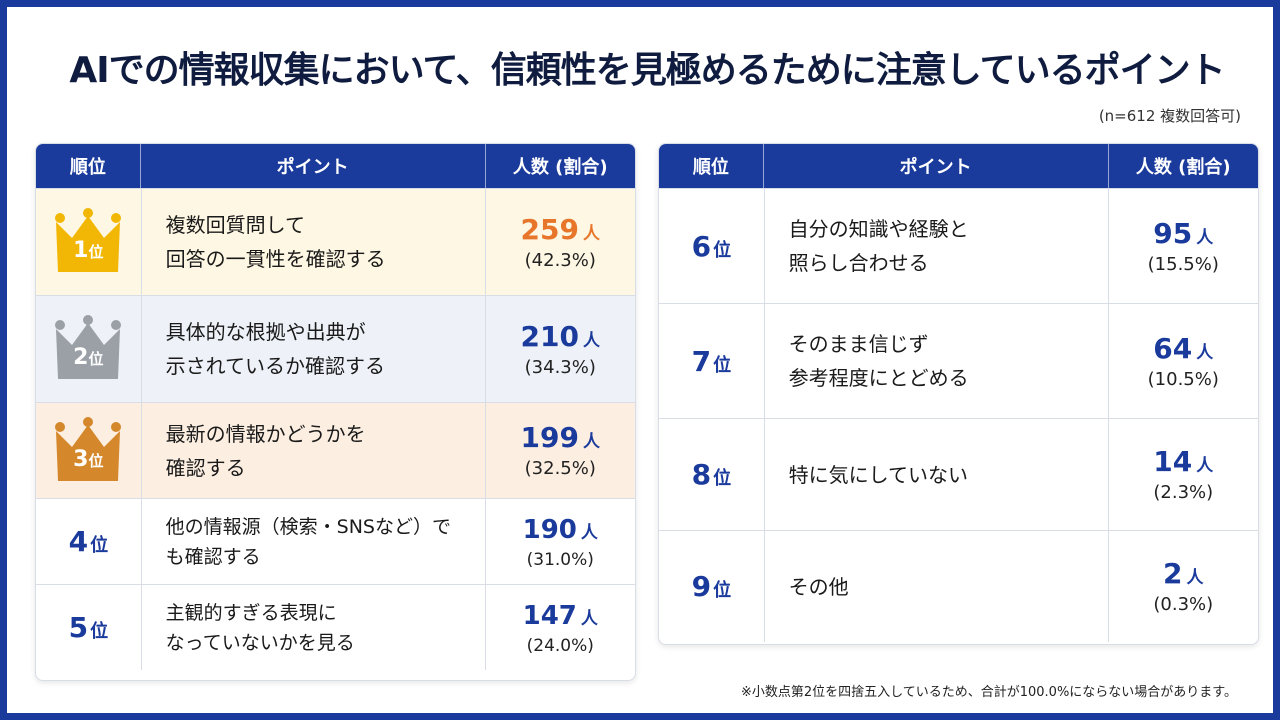 This screenshot has width=1280, height=720. What do you see at coordinates (549, 615) in the screenshot?
I see `count-number: 147` at bounding box center [549, 615].